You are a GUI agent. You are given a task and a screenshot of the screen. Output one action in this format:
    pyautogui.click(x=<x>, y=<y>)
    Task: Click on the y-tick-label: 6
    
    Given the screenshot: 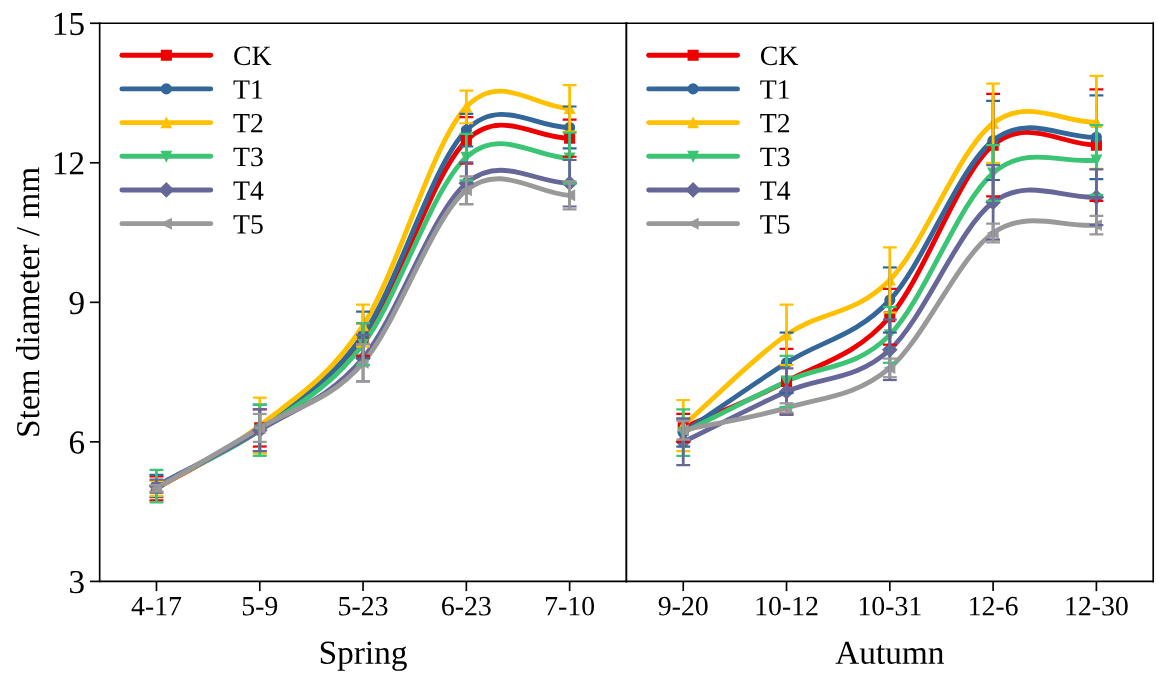 What is the action you would take?
    pyautogui.click(x=77, y=442)
    